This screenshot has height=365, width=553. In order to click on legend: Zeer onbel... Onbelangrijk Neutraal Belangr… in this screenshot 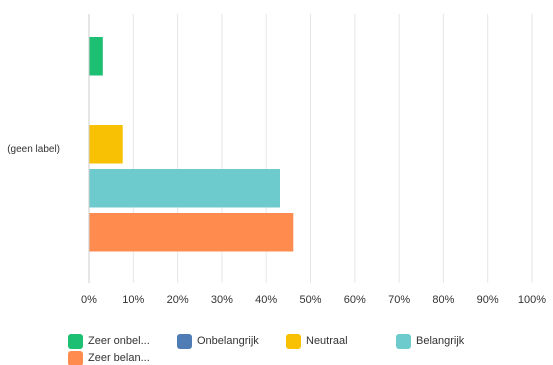, I will do `click(308, 349)`.